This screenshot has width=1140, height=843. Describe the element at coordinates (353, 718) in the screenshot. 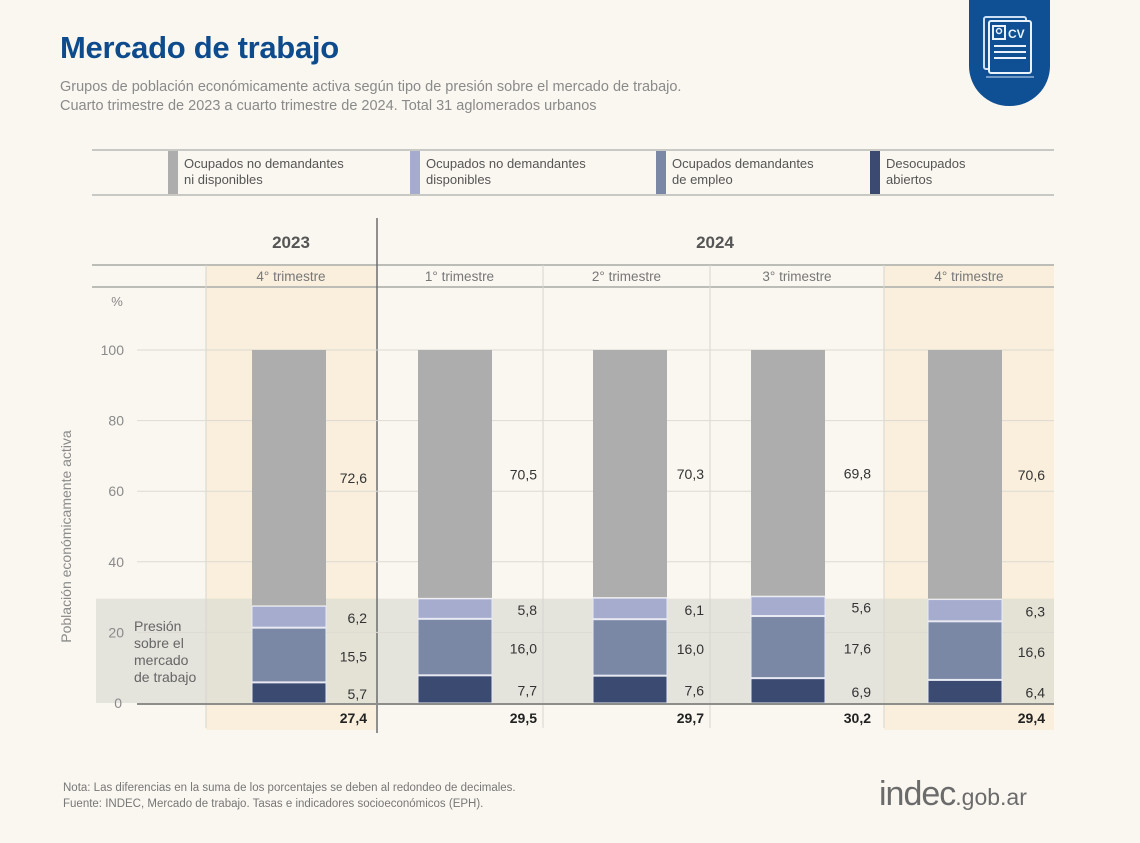

I see `pressure-total-label: 27,4` at that location.